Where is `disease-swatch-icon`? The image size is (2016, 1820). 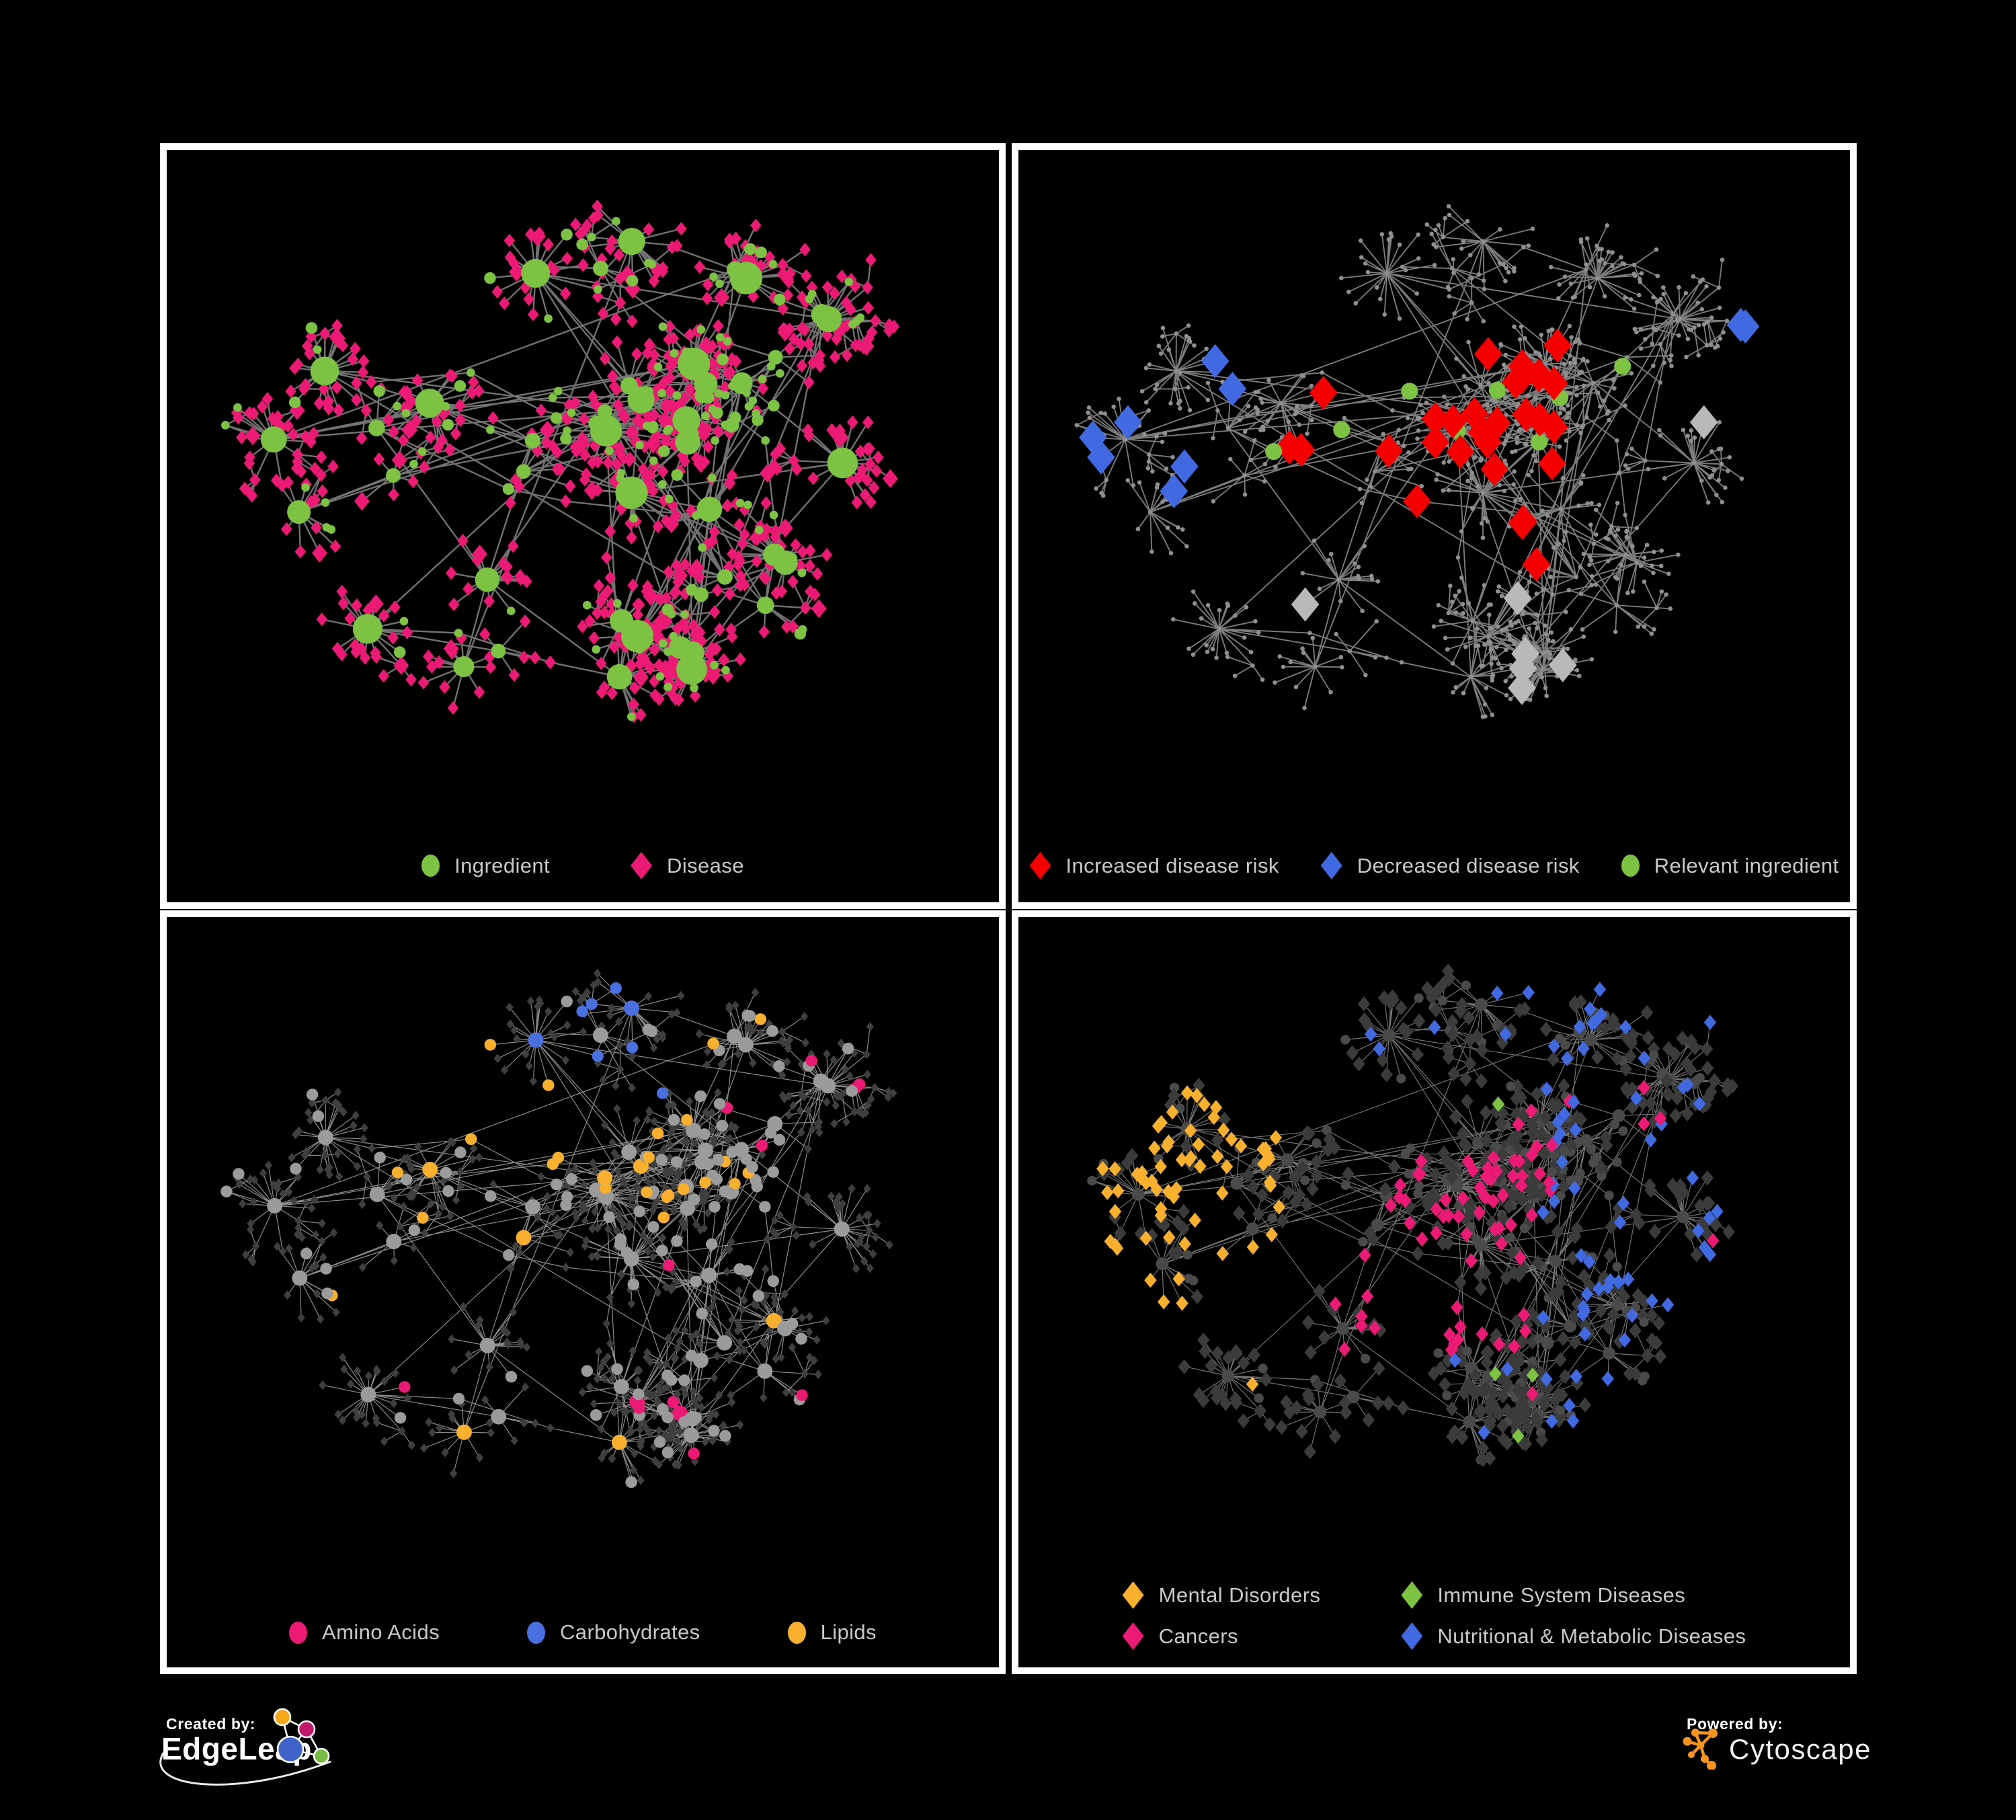 disease-swatch-icon is located at coordinates (642, 865).